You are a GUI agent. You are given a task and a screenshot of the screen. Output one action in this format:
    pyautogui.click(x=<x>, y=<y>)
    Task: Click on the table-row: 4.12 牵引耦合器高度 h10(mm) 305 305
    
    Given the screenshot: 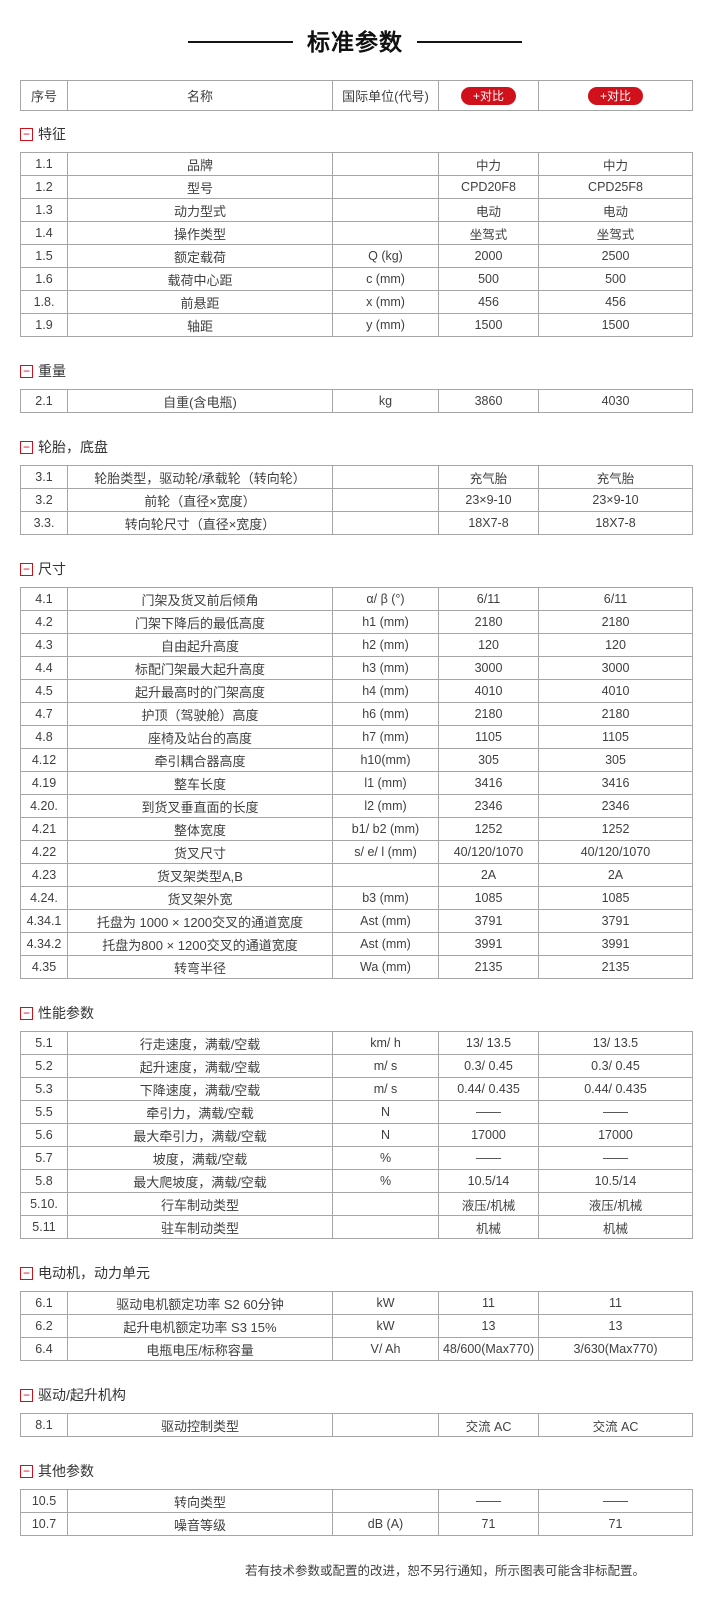 What is the action you would take?
    pyautogui.click(x=356, y=760)
    